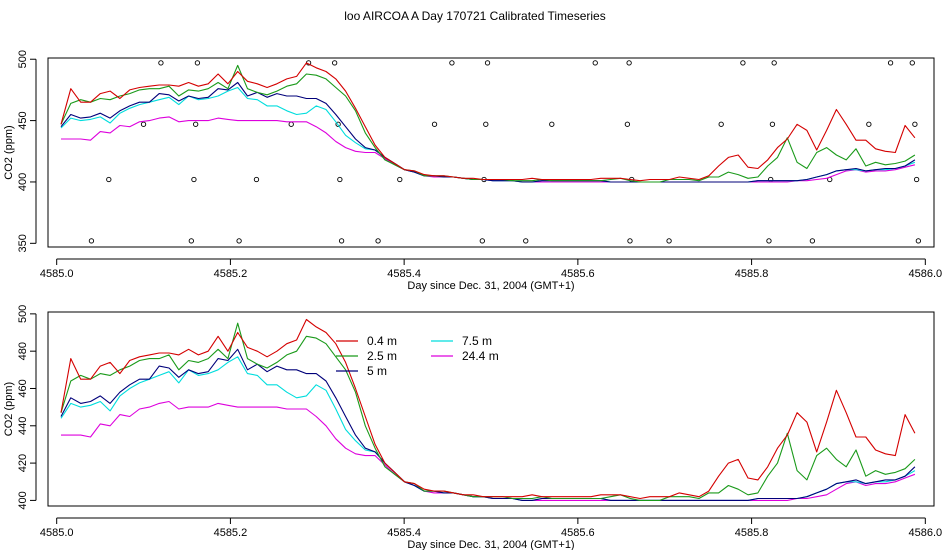  What do you see at coordinates (23, 388) in the screenshot?
I see `bottom-y-tick-label: 460` at bounding box center [23, 388].